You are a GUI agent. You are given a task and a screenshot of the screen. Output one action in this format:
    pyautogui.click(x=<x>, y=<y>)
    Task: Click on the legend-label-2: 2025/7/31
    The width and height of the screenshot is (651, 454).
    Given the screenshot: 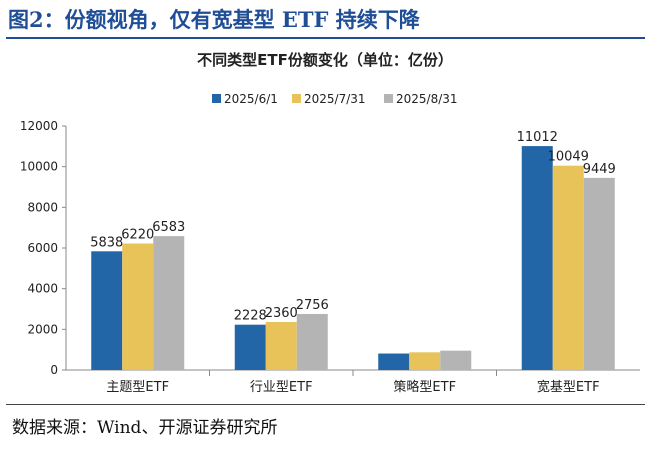 What is the action you would take?
    pyautogui.click(x=335, y=99)
    